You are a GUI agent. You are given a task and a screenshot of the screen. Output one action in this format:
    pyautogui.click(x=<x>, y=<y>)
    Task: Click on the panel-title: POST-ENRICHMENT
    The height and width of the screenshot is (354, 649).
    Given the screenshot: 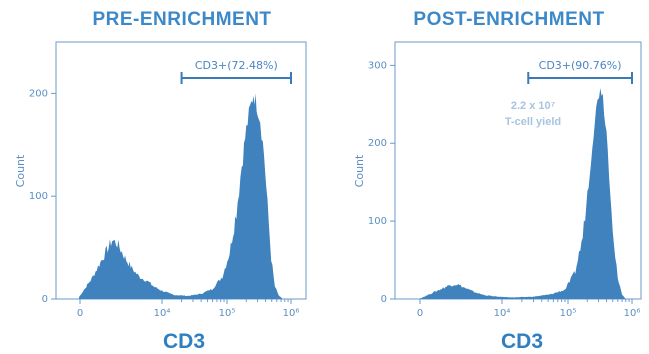 What is the action you would take?
    pyautogui.click(x=508, y=19)
    